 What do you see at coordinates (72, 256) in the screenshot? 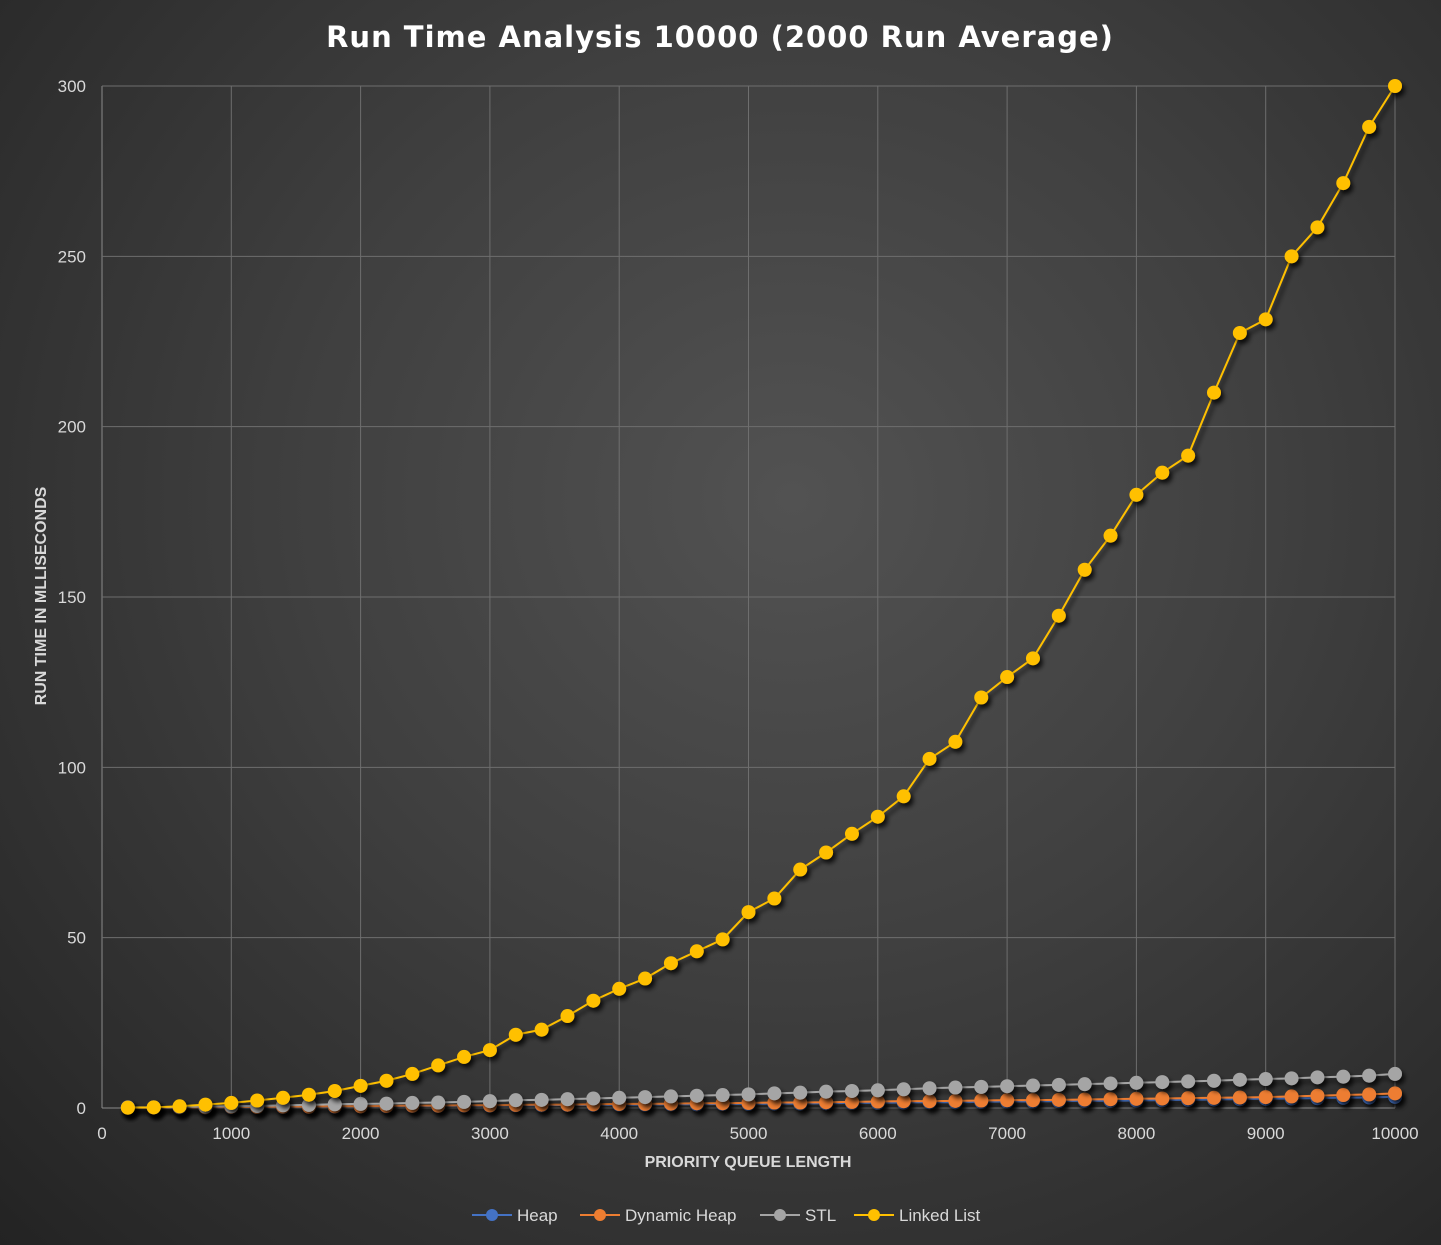
I see `y-tick-label: 250` at bounding box center [72, 256].